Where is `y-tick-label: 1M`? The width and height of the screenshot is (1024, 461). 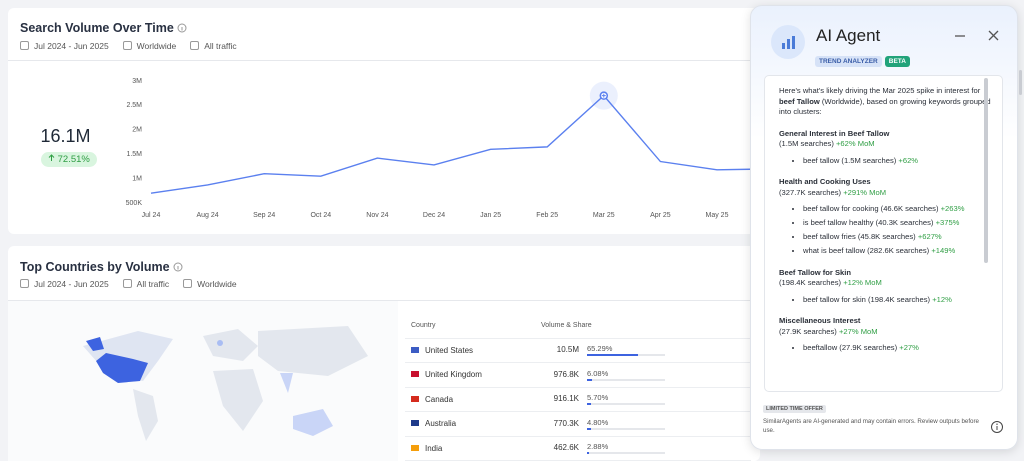
y-tick-label: 1M is located at coordinates (137, 178).